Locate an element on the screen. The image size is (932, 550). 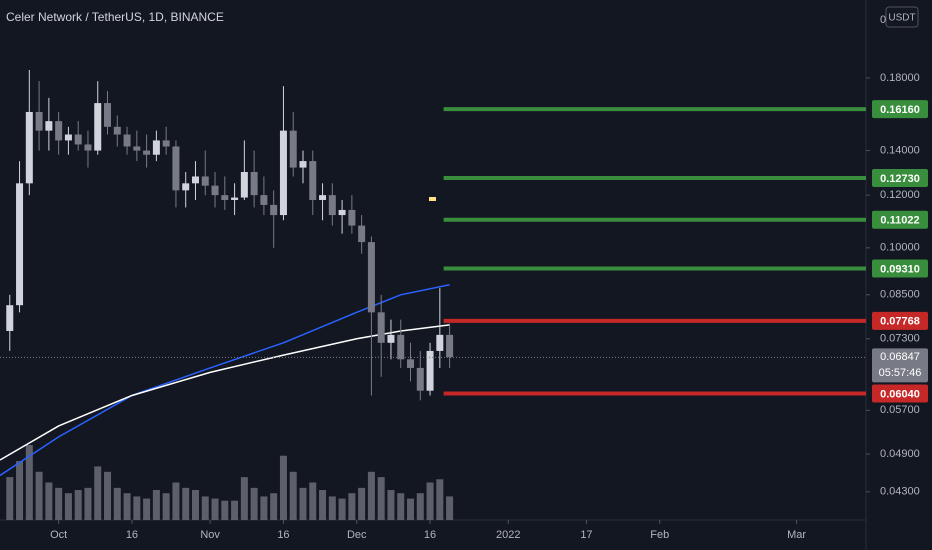
x-tick-label: Mar is located at coordinates (796, 535).